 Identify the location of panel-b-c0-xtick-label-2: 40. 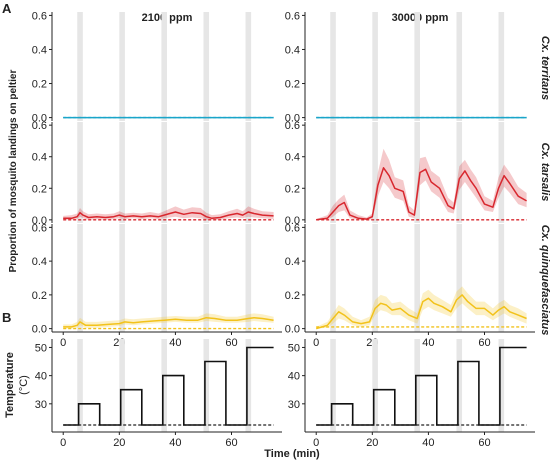
(175, 443).